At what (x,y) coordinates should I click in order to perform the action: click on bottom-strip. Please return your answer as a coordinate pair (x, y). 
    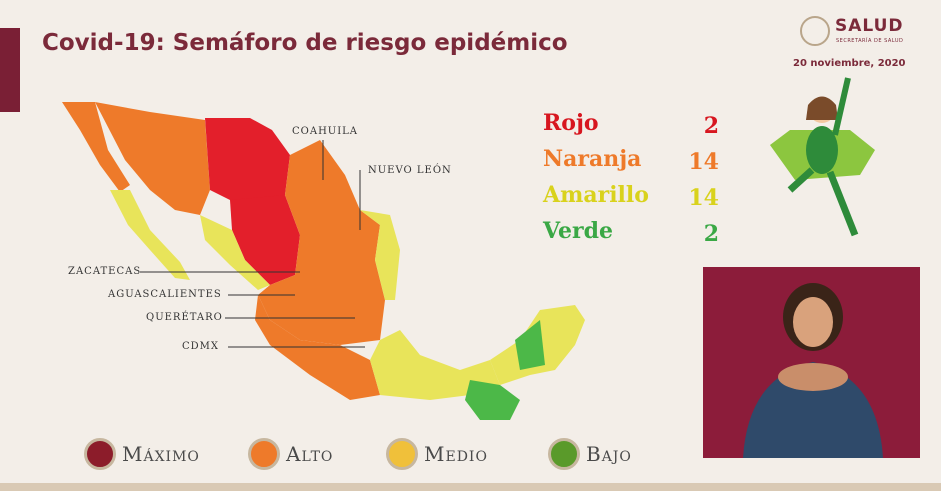
    Looking at the image, I should click on (470, 487).